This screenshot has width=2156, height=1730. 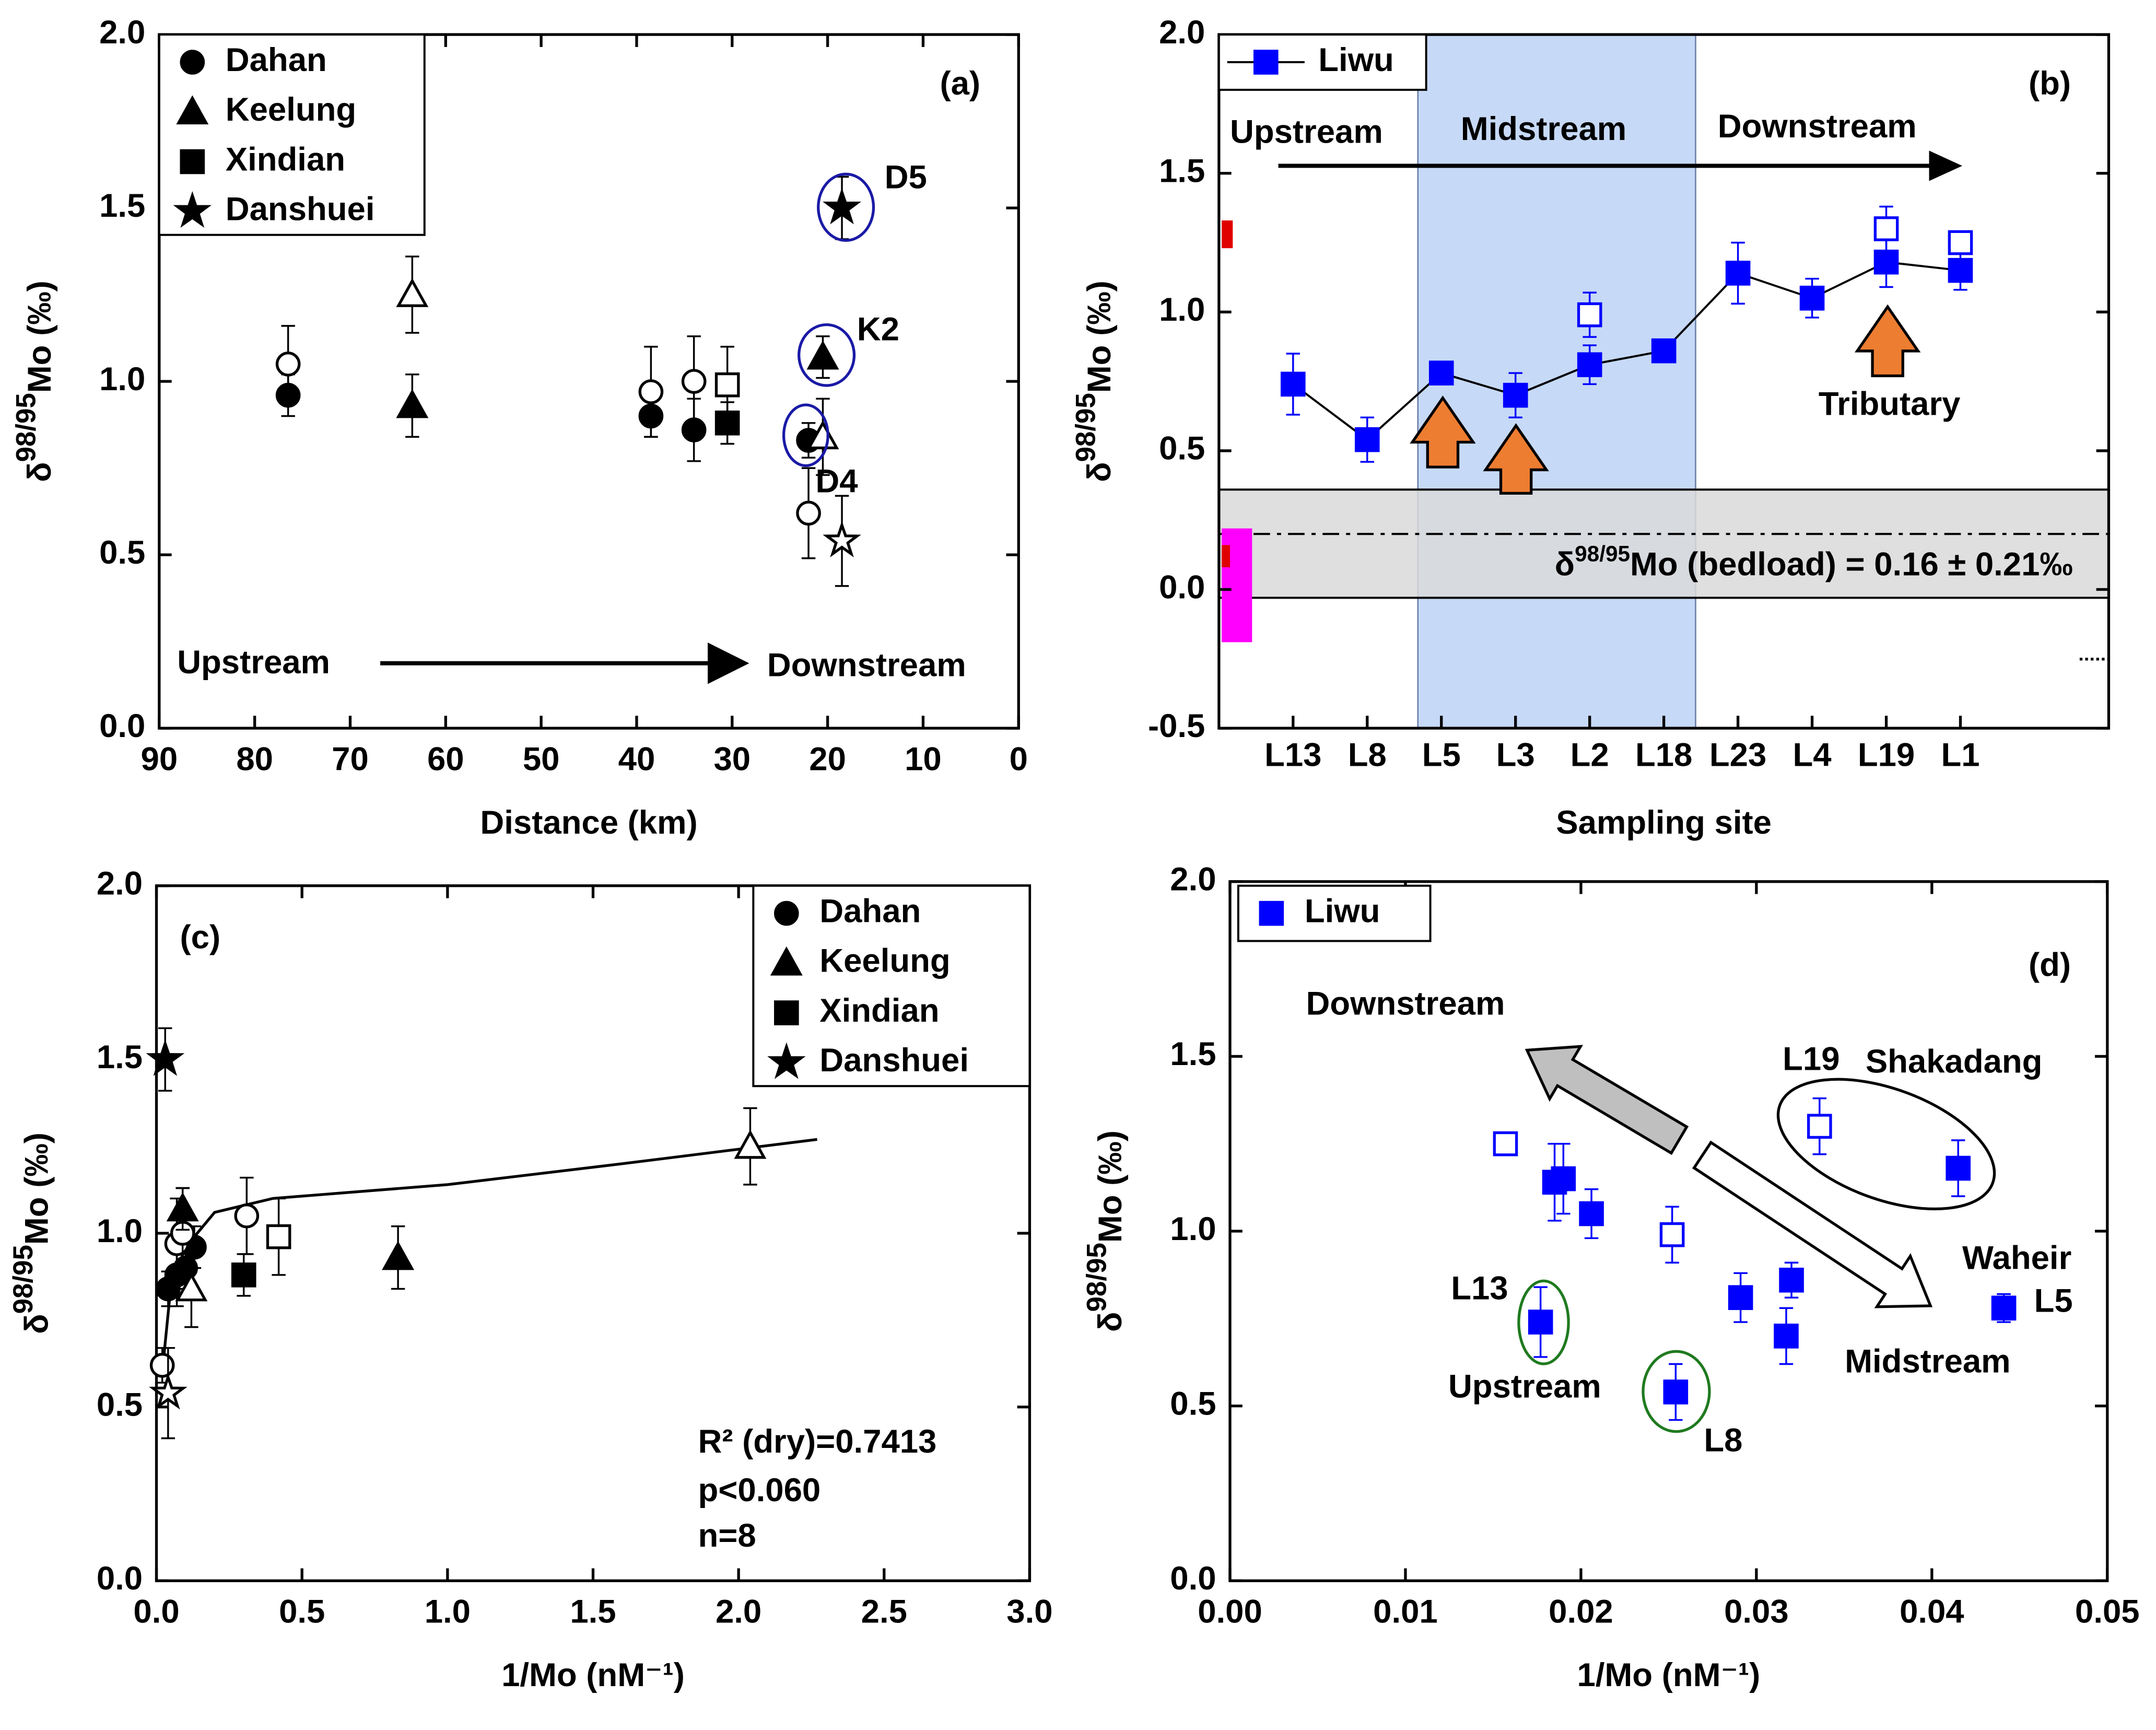 What do you see at coordinates (26, 427) in the screenshot?
I see `y-label-sup: 98/95` at bounding box center [26, 427].